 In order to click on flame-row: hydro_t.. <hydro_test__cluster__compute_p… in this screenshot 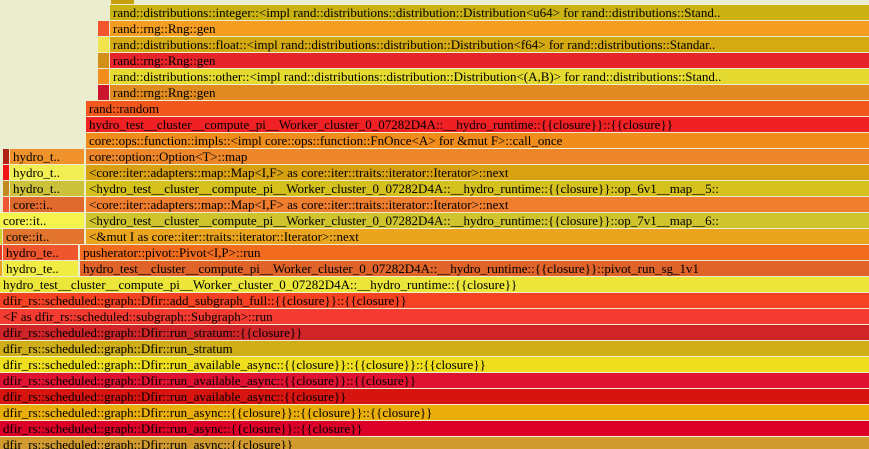, I will do `click(434, 188)`.